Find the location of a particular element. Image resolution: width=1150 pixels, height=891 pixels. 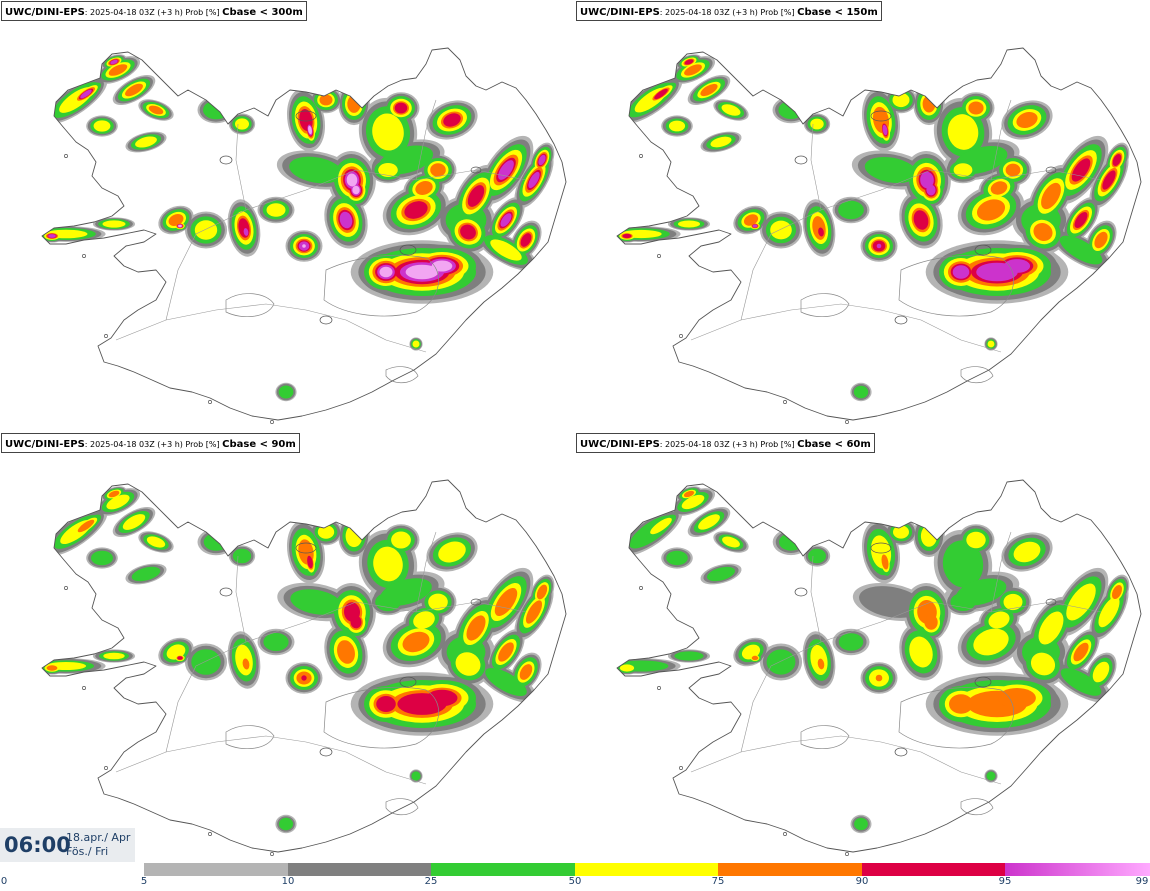

valid-date-day-month: 18.apr./ Apr is located at coordinates (98, 837).